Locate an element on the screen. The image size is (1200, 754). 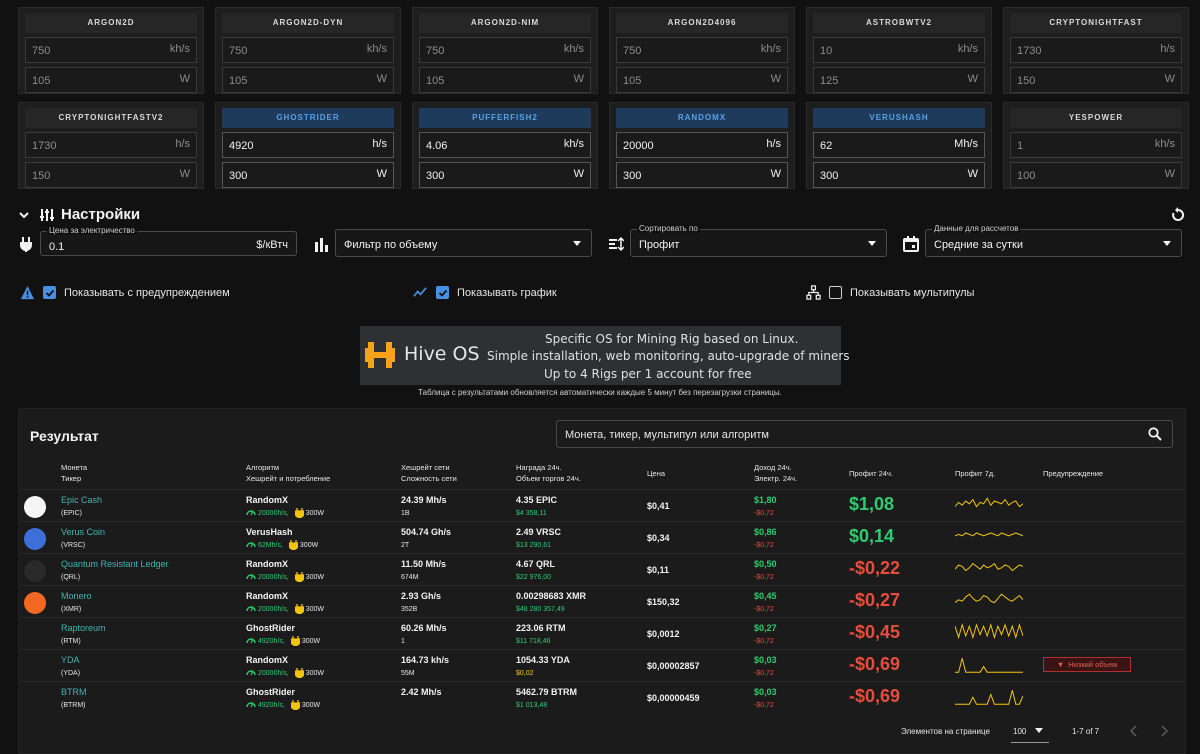
algo-card-randomx: RANDOMX 20000 h/s 300 W is located at coordinates (702, 145).